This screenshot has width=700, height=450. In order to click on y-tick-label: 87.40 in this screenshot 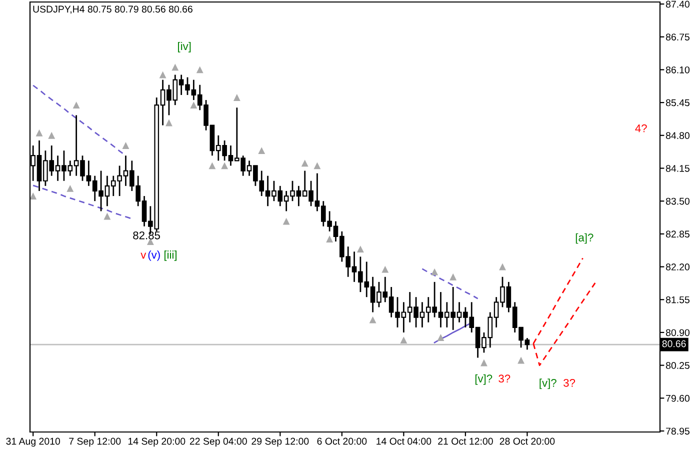, I will do `click(678, 4)`.